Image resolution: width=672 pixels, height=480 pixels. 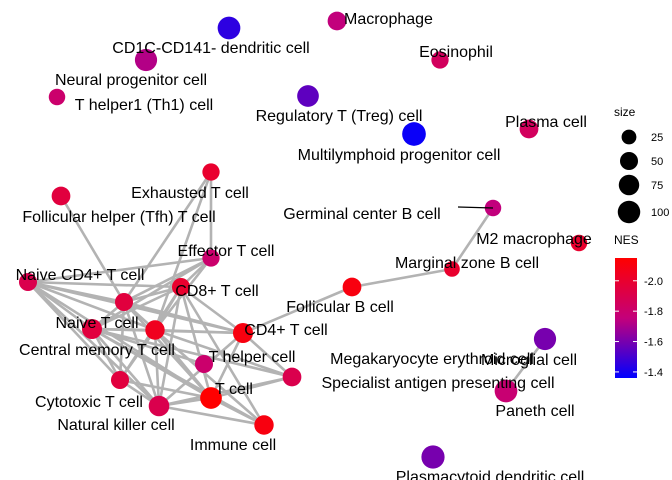 What do you see at coordinates (339, 116) in the screenshot?
I see `node-label-Treg: Regulatory T (Treg) cell` at bounding box center [339, 116].